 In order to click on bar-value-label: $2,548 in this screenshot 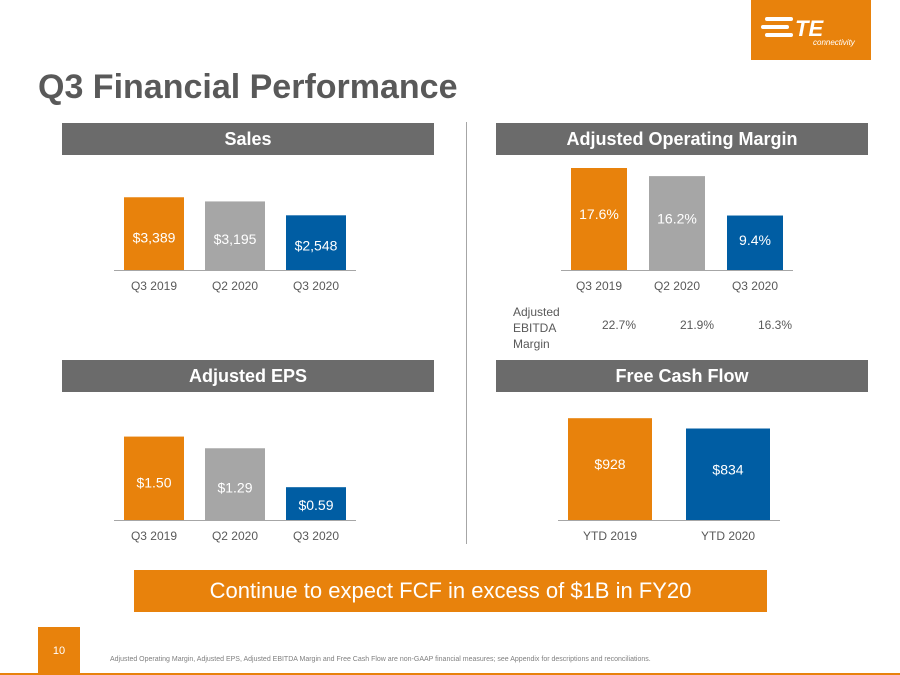, I will do `click(316, 245)`.